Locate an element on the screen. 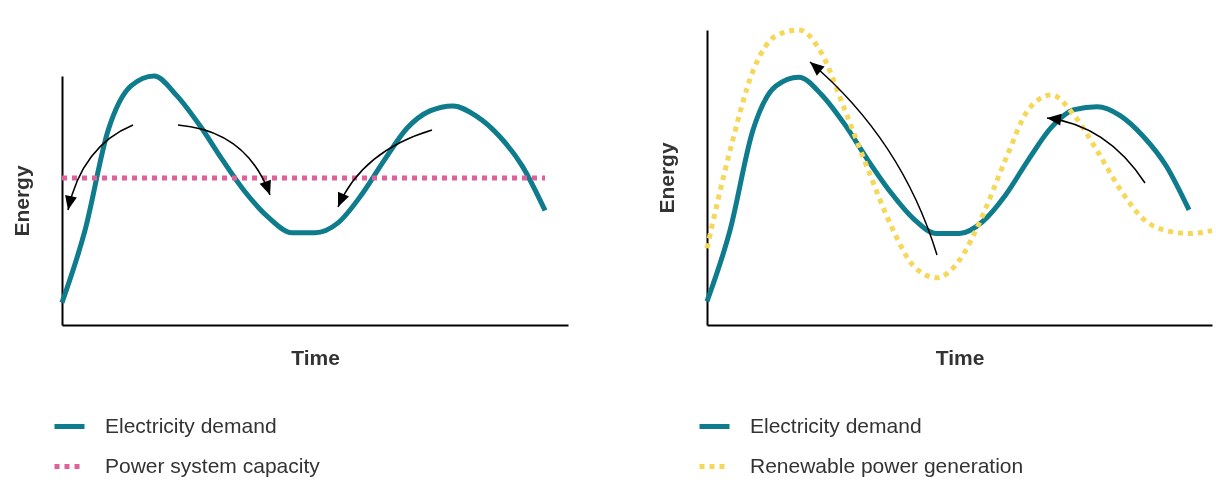 The width and height of the screenshot is (1216, 483). legend-label: Power system capacity is located at coordinates (213, 465).